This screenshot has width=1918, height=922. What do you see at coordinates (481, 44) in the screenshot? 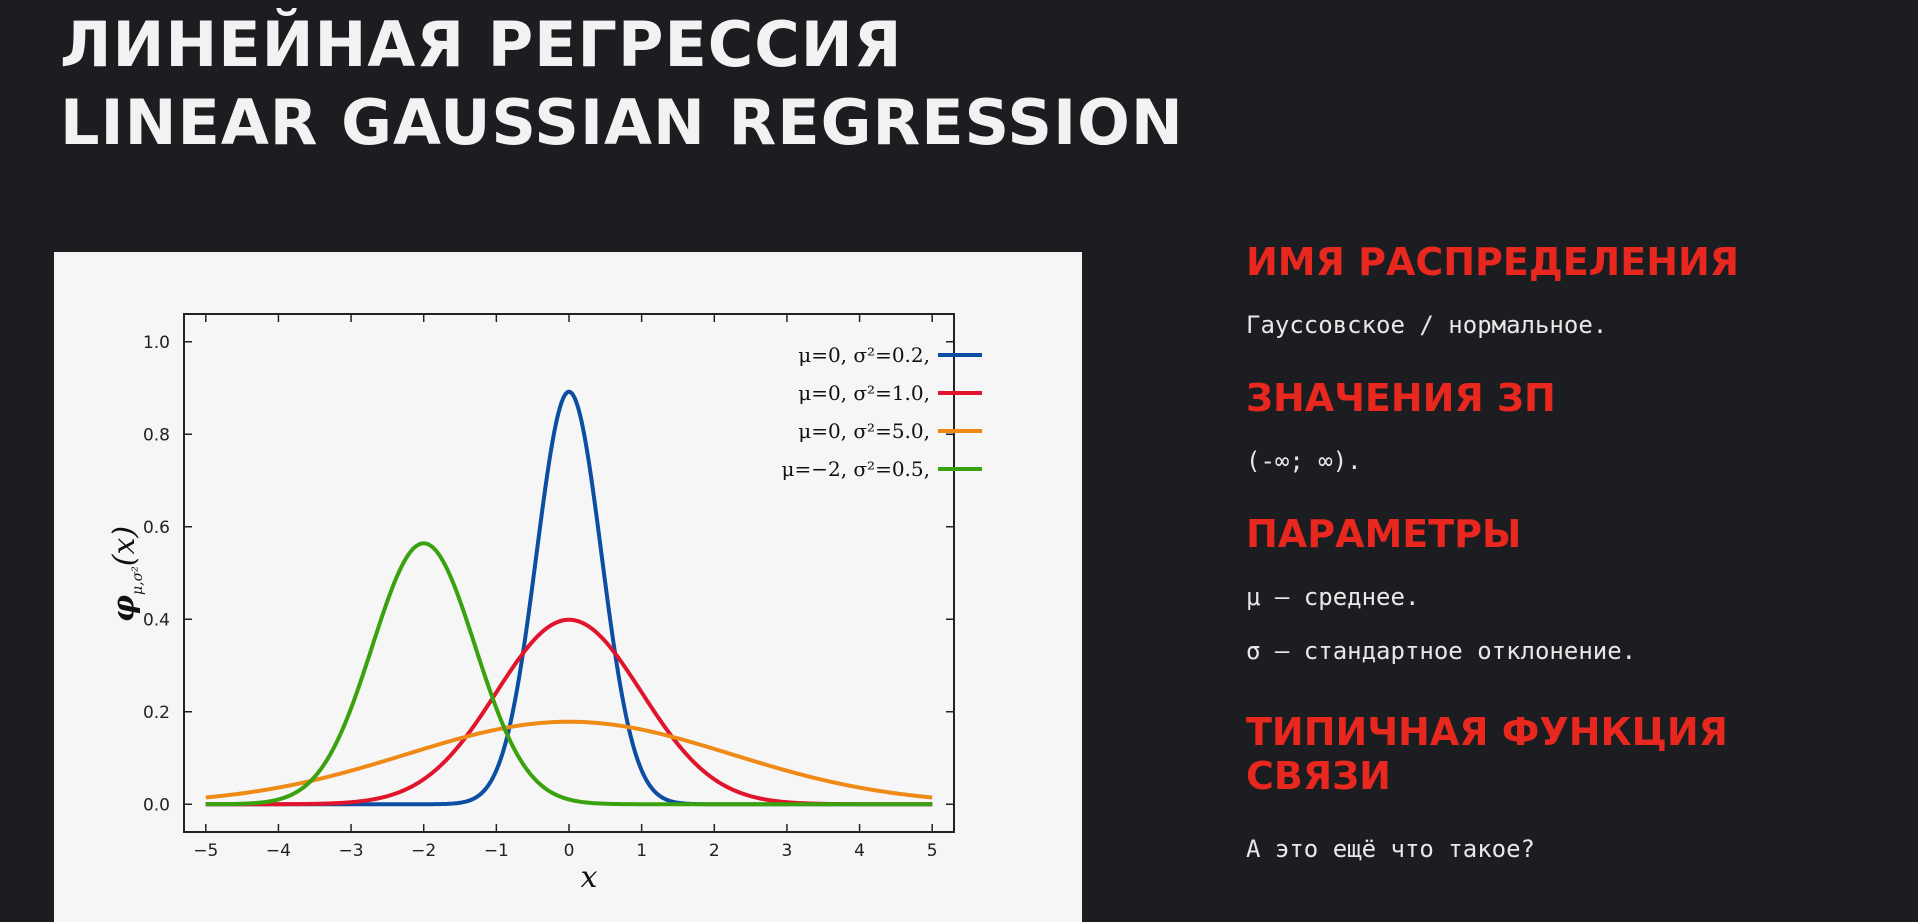
I see `title-line-russian: ЛИНЕЙНАЯ РЕГРЕССИЯ` at bounding box center [481, 44].